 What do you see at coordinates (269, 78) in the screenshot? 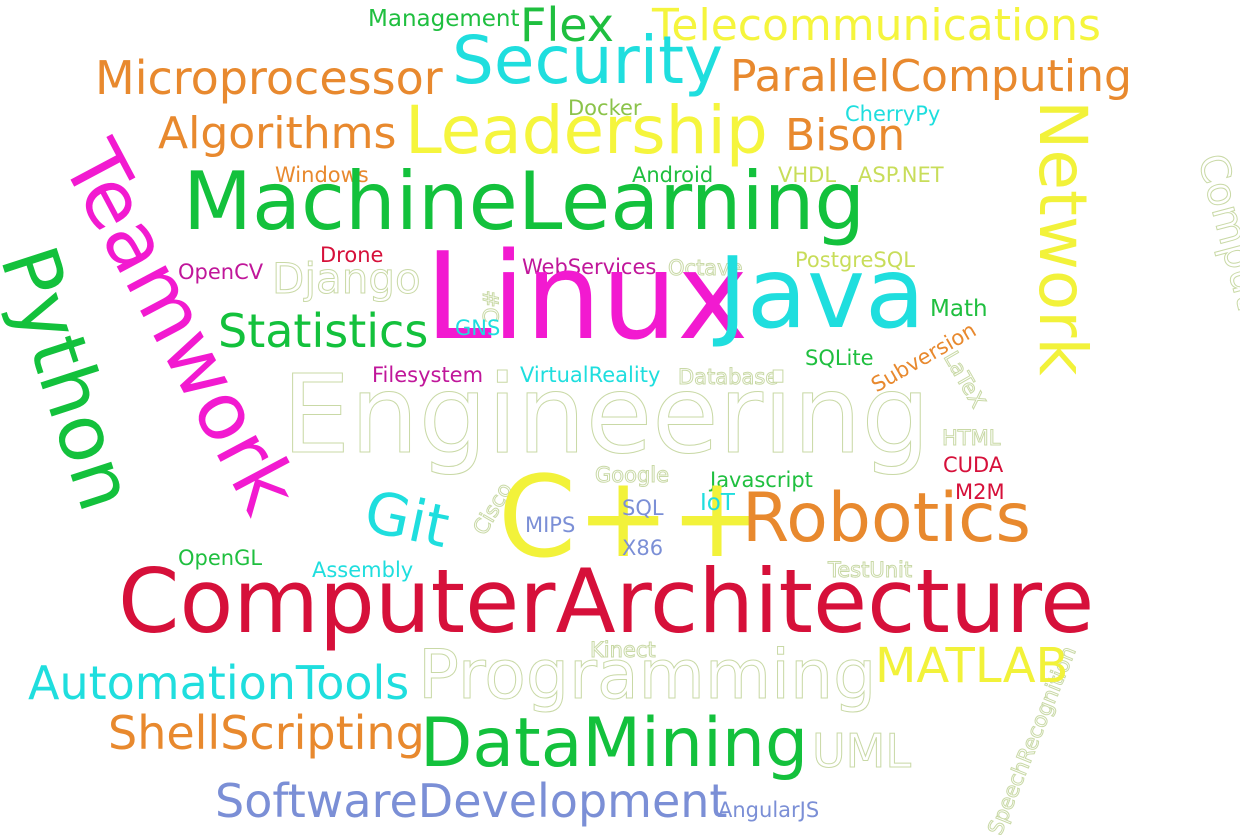
I see `word-microprocessor: Microprocessor` at bounding box center [269, 78].